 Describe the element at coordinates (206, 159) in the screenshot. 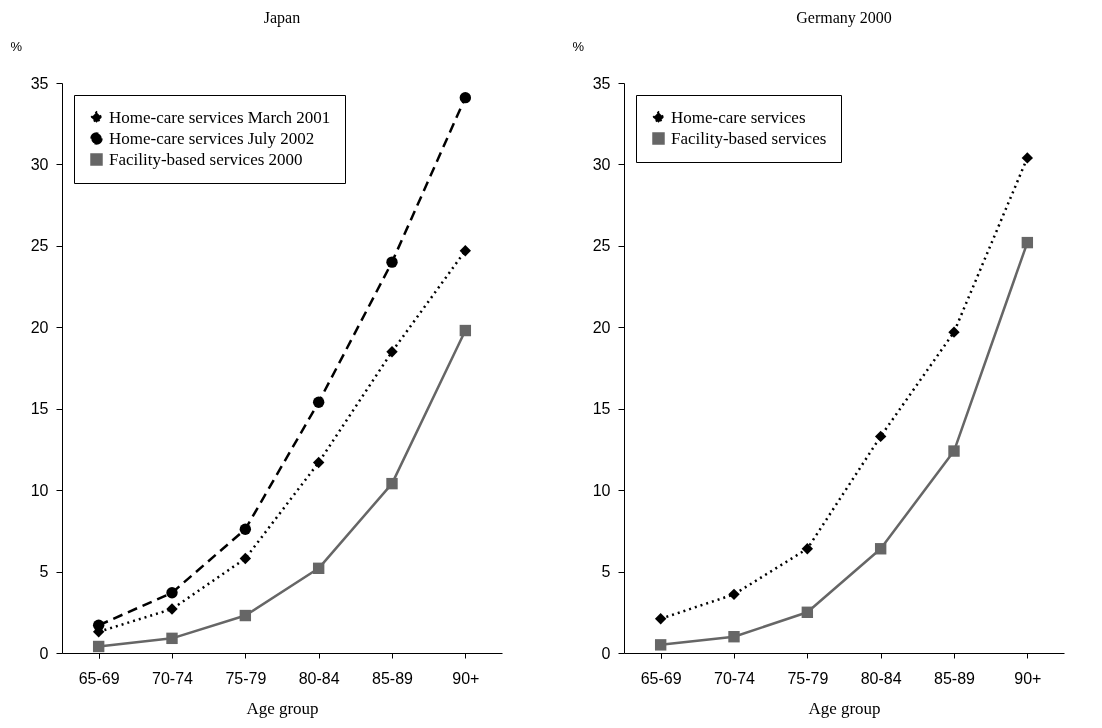

I see `legend-label: Facility-based services 2000` at that location.